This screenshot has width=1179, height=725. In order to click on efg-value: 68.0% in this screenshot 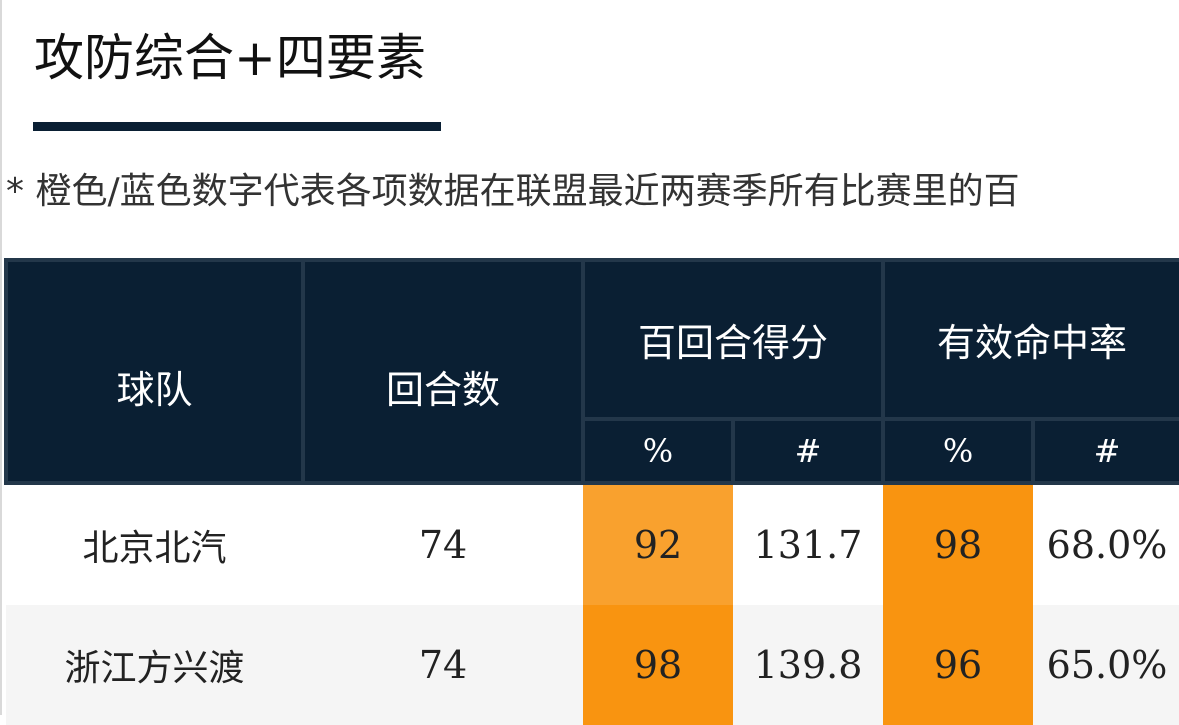, I will do `click(1106, 544)`.